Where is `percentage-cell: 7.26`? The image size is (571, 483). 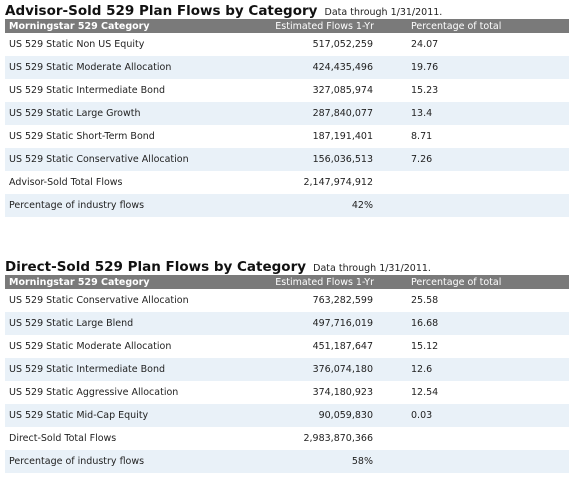
percentage-cell: 7.26 is located at coordinates (473, 159).